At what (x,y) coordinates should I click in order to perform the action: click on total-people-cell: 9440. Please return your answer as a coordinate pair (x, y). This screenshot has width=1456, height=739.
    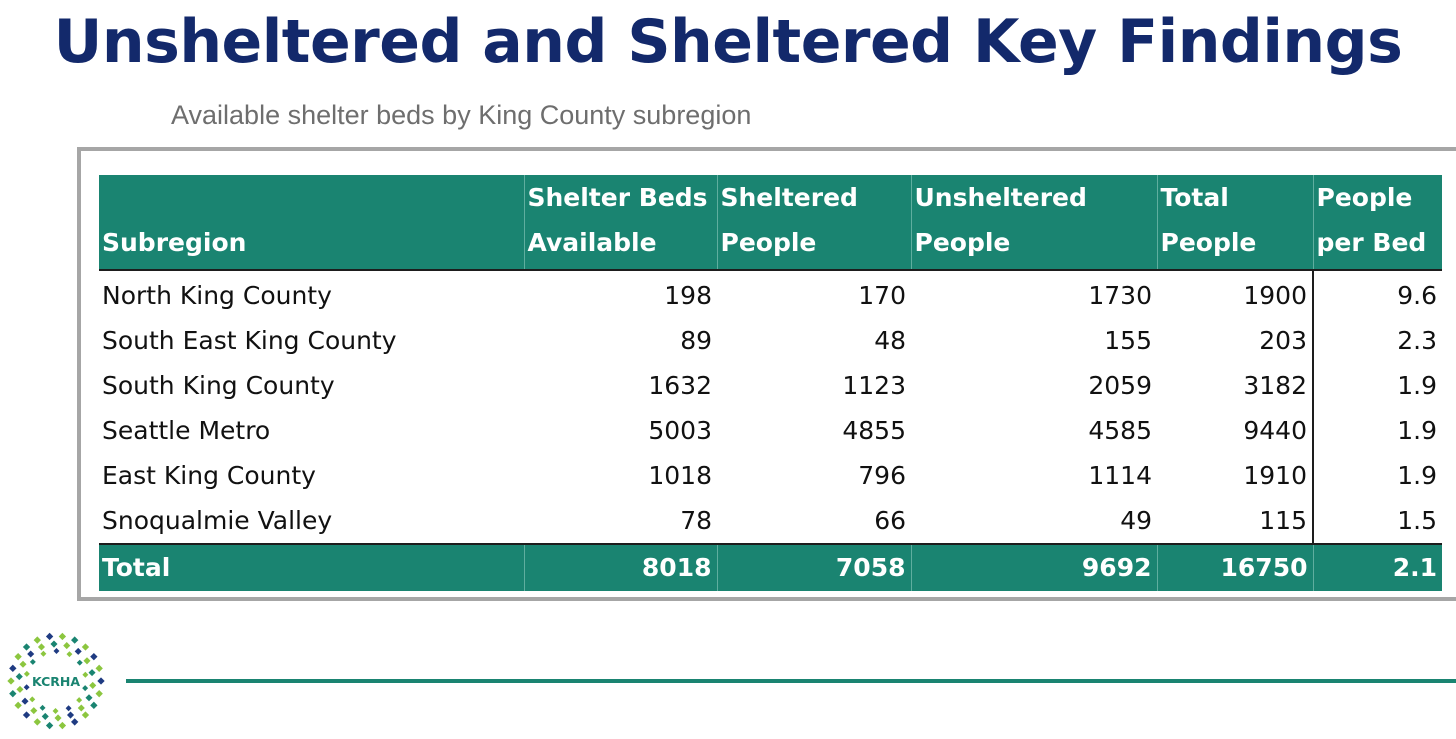
    Looking at the image, I should click on (1275, 430).